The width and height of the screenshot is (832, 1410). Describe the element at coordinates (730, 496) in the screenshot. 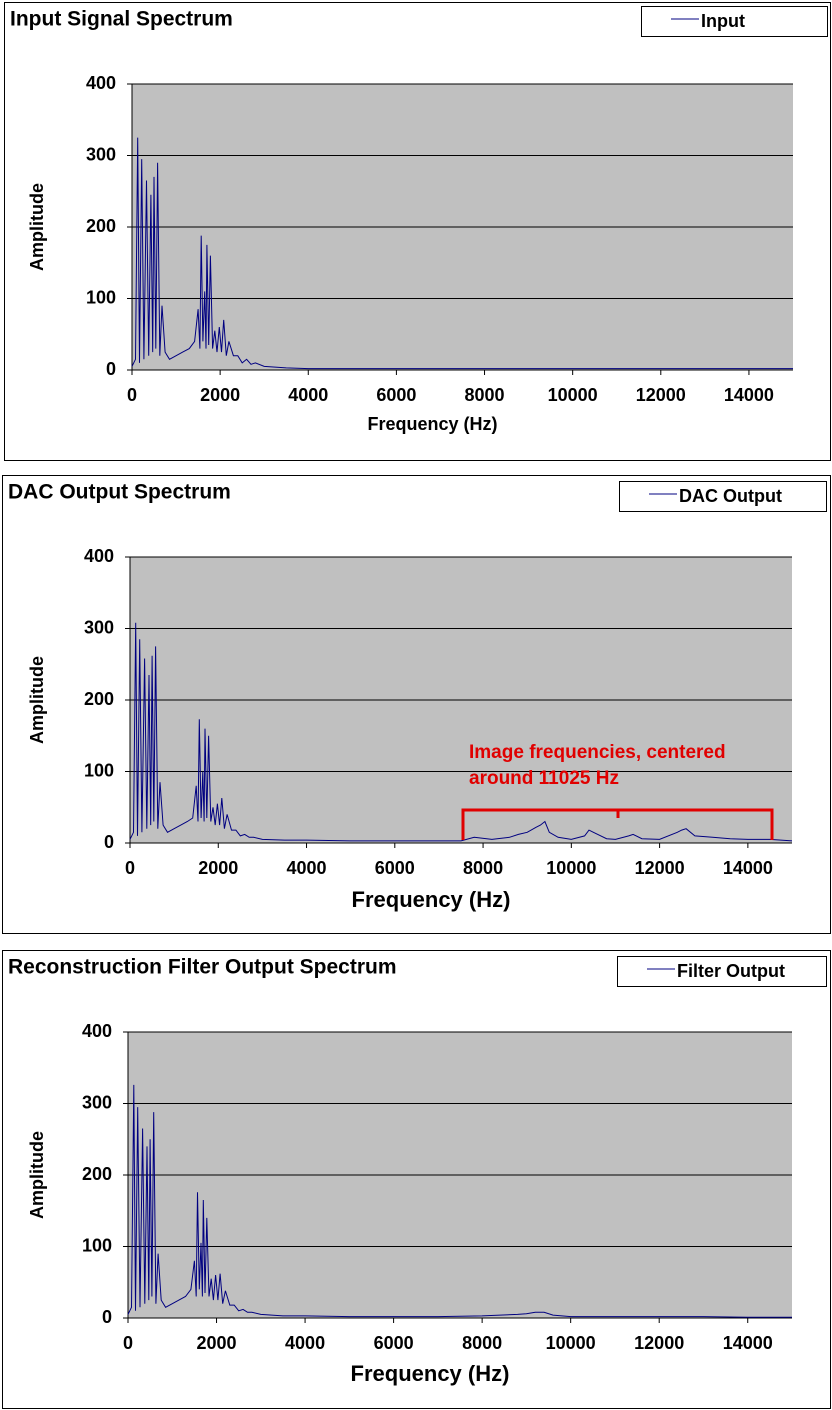

I see `legend-label: DAC Output` at that location.